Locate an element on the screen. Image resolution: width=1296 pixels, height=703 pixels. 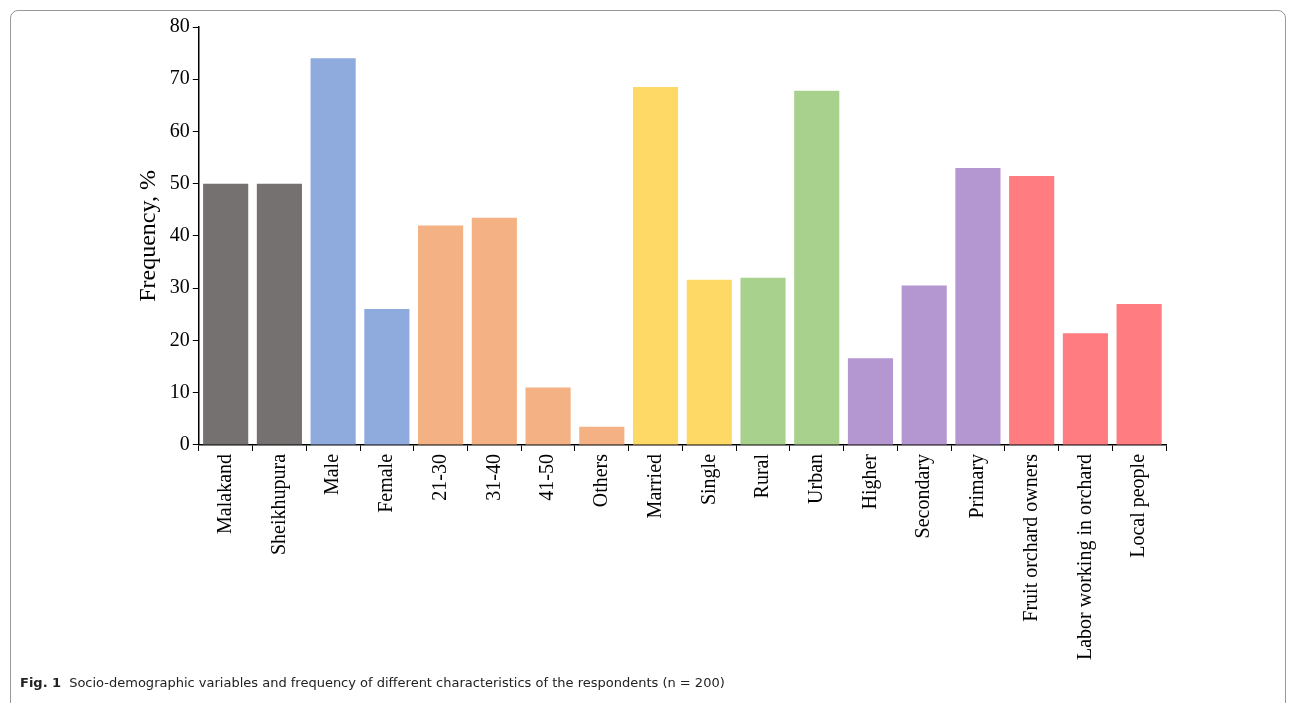
y-tick-label: 0 is located at coordinates (184, 443).